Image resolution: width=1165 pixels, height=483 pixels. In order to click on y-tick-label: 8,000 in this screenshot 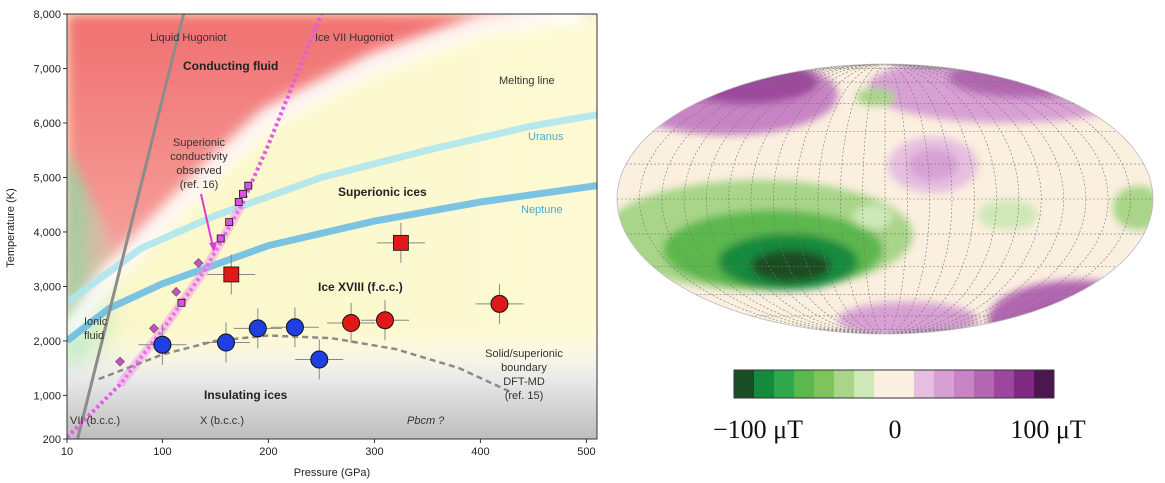, I will do `click(47, 15)`.